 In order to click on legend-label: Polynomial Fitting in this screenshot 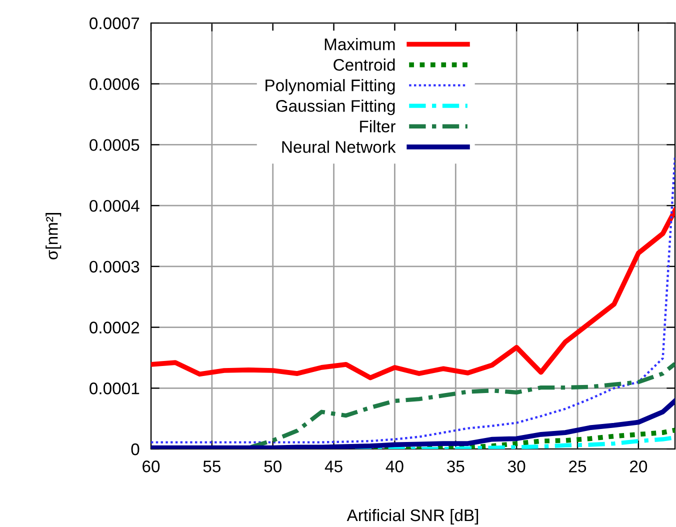, I will do `click(330, 87)`.